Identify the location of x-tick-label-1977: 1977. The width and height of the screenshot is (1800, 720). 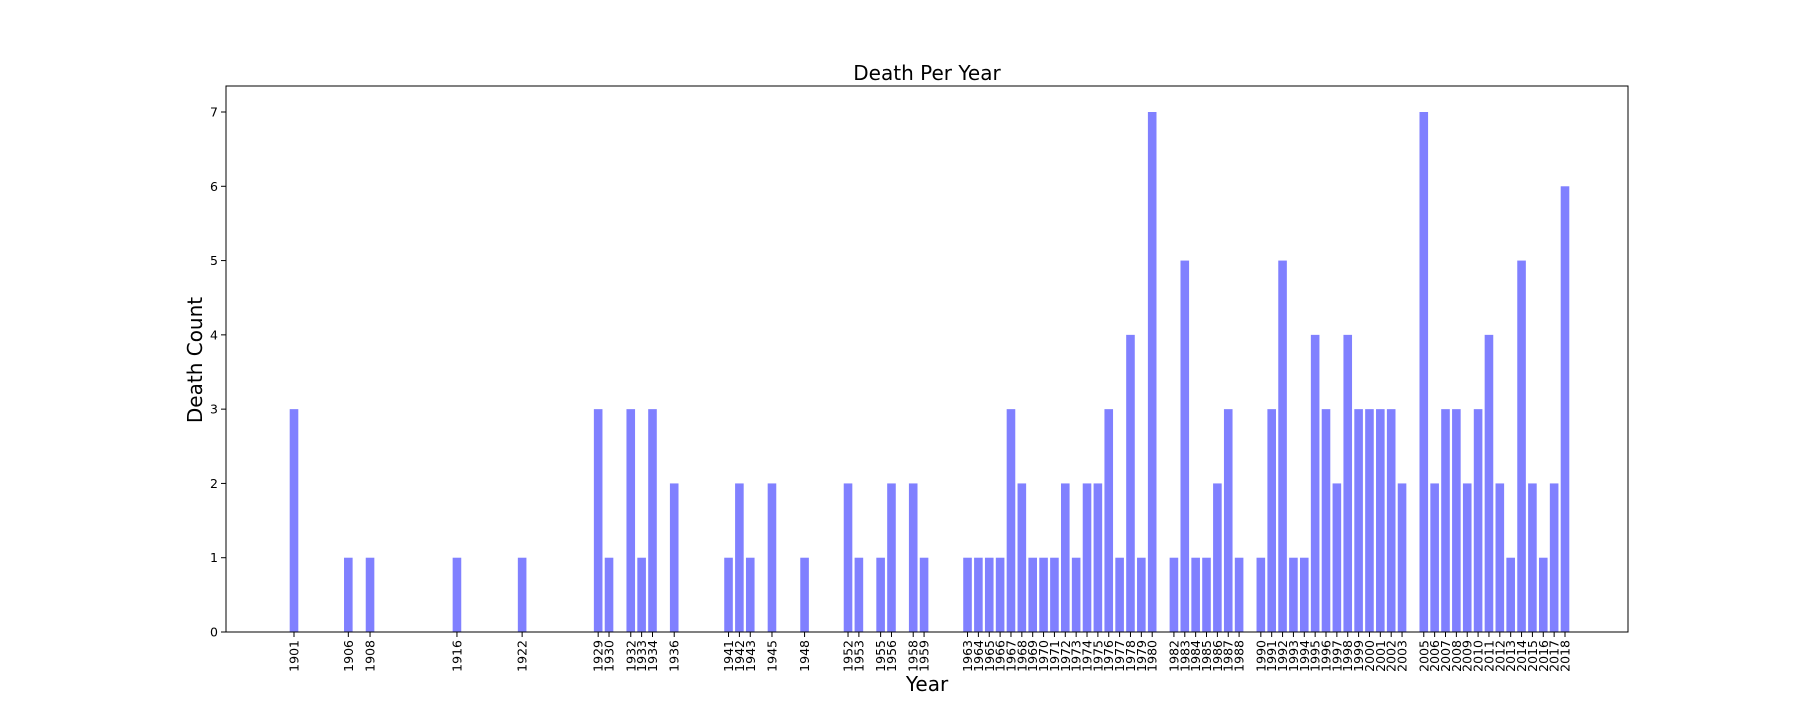
(1119, 656).